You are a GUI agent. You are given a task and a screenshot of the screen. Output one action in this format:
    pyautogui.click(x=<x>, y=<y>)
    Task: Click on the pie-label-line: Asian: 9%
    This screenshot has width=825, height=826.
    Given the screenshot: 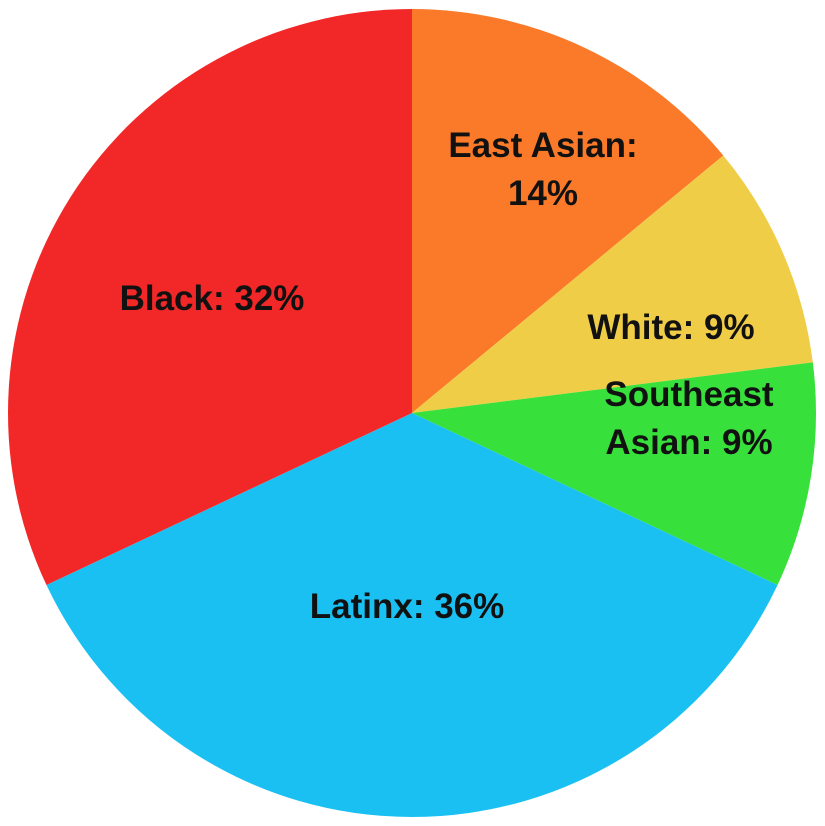 What is the action you would take?
    pyautogui.click(x=688, y=442)
    